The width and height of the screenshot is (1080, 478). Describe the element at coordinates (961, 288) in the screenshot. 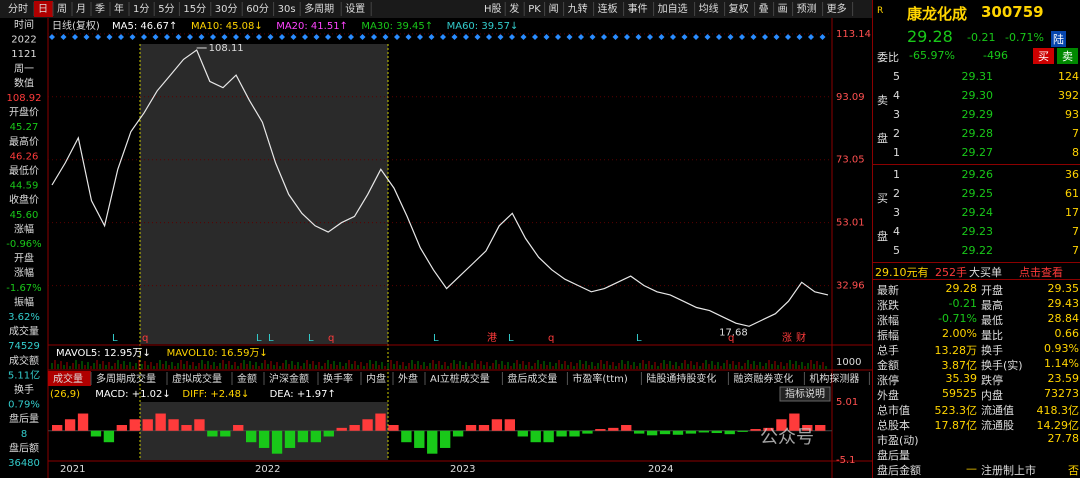

I see `stat-value: 29.28` at that location.